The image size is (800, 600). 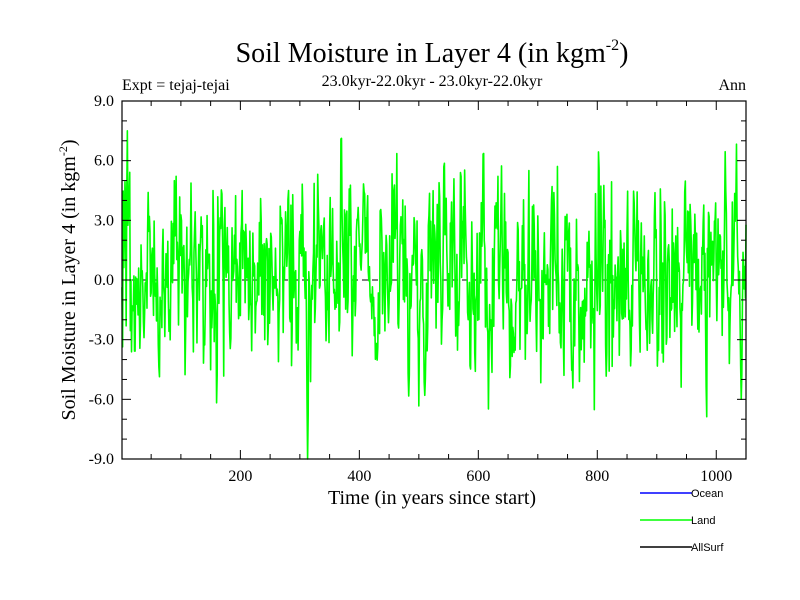 I want to click on legend-label-allsurf: AllSurf, so click(x=707, y=548).